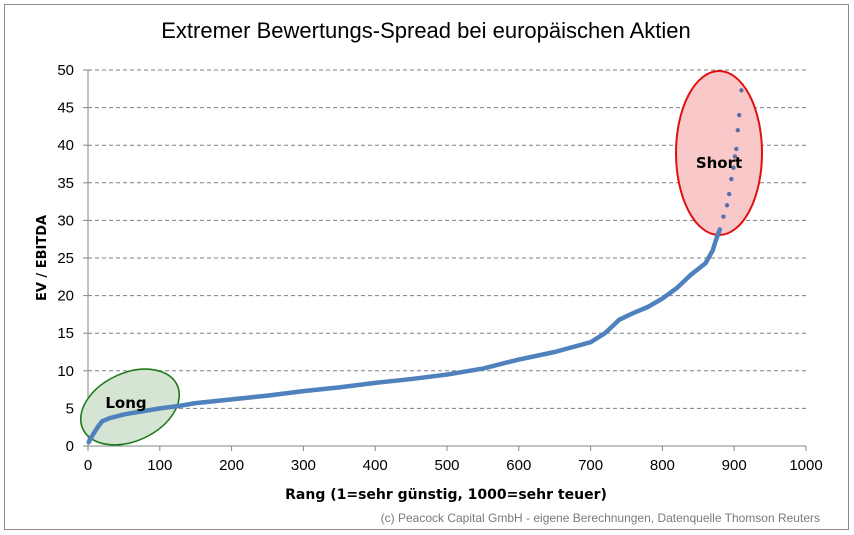  What do you see at coordinates (65, 183) in the screenshot?
I see `y-tick-label: 35` at bounding box center [65, 183].